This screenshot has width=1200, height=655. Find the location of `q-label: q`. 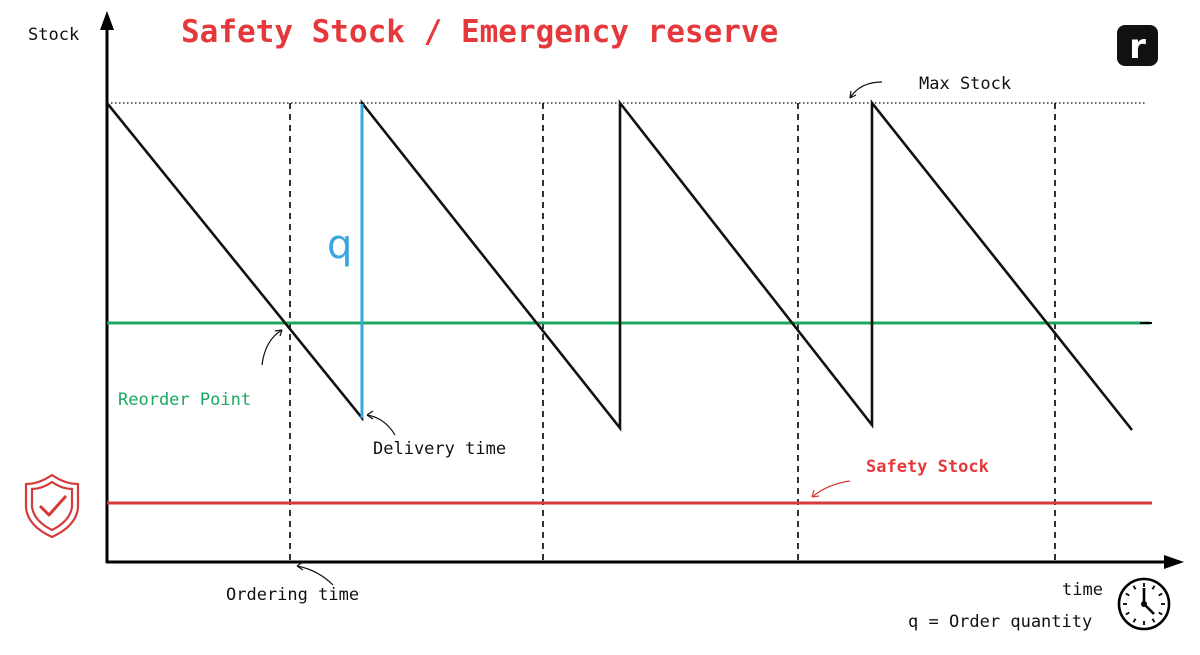

q-label: q is located at coordinates (339, 245).